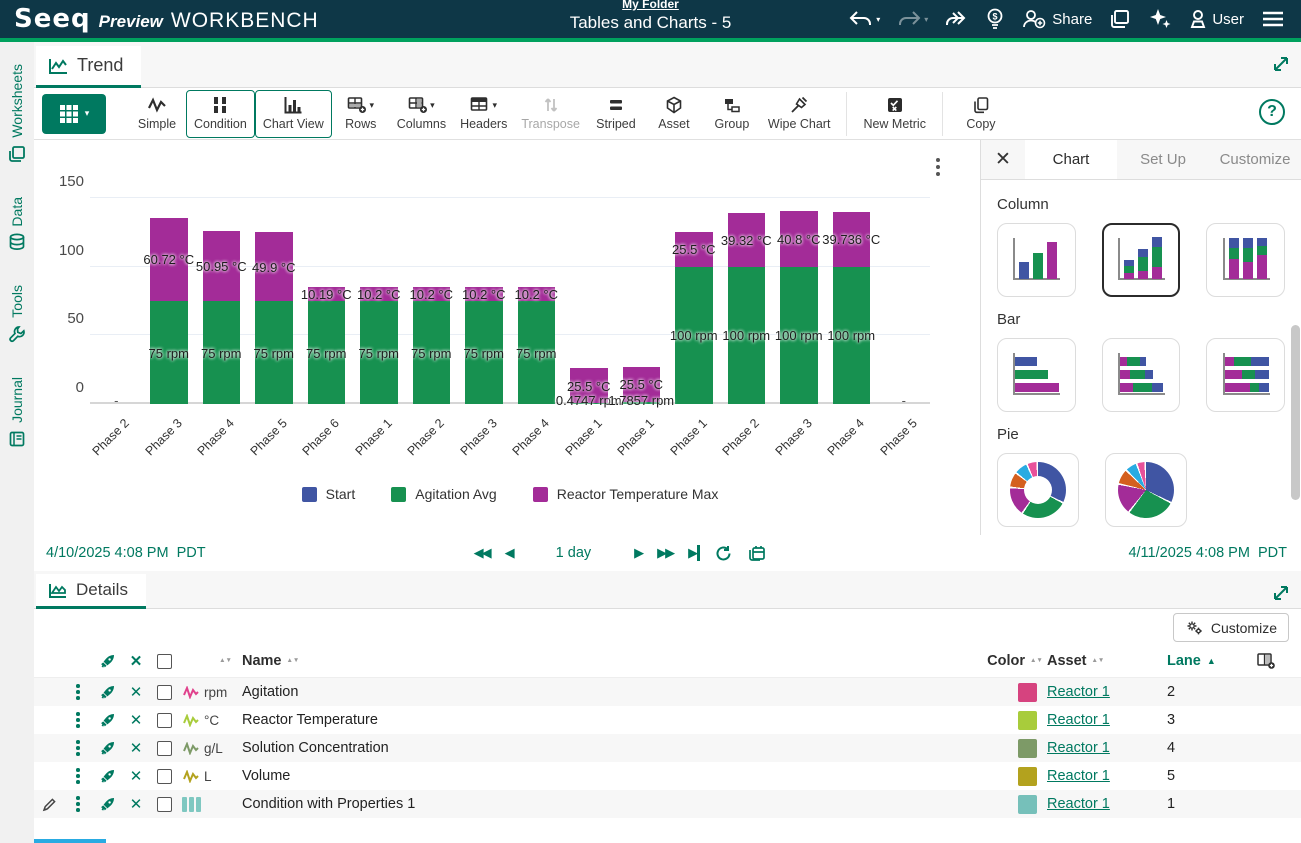 The image size is (1301, 843). What do you see at coordinates (136, 661) in the screenshot?
I see `remove-all-icon: ✕` at bounding box center [136, 661].